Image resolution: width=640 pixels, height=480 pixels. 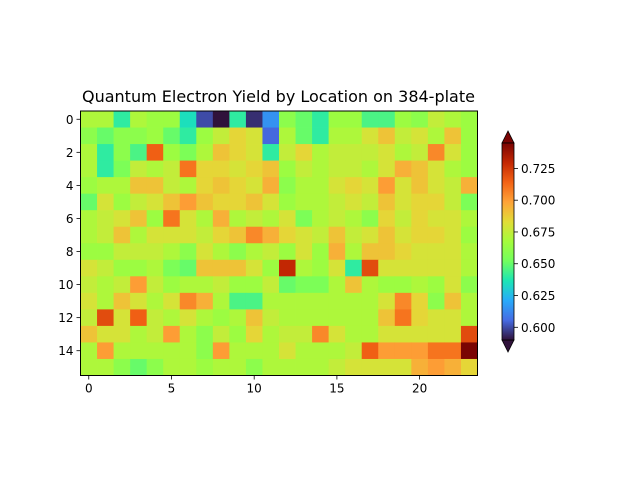 I want to click on y-tick-label: 14, so click(x=65, y=351).